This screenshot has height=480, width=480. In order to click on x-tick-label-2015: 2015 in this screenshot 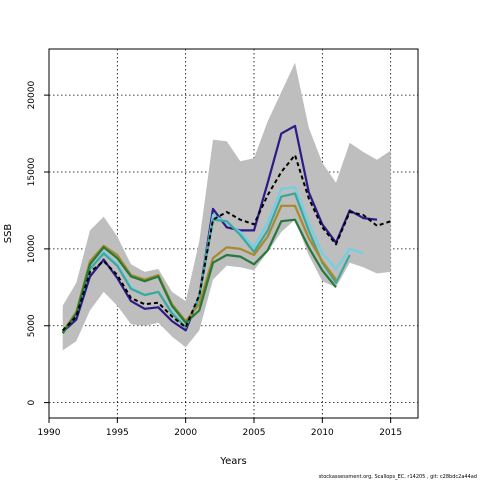, I will do `click(390, 433)`.